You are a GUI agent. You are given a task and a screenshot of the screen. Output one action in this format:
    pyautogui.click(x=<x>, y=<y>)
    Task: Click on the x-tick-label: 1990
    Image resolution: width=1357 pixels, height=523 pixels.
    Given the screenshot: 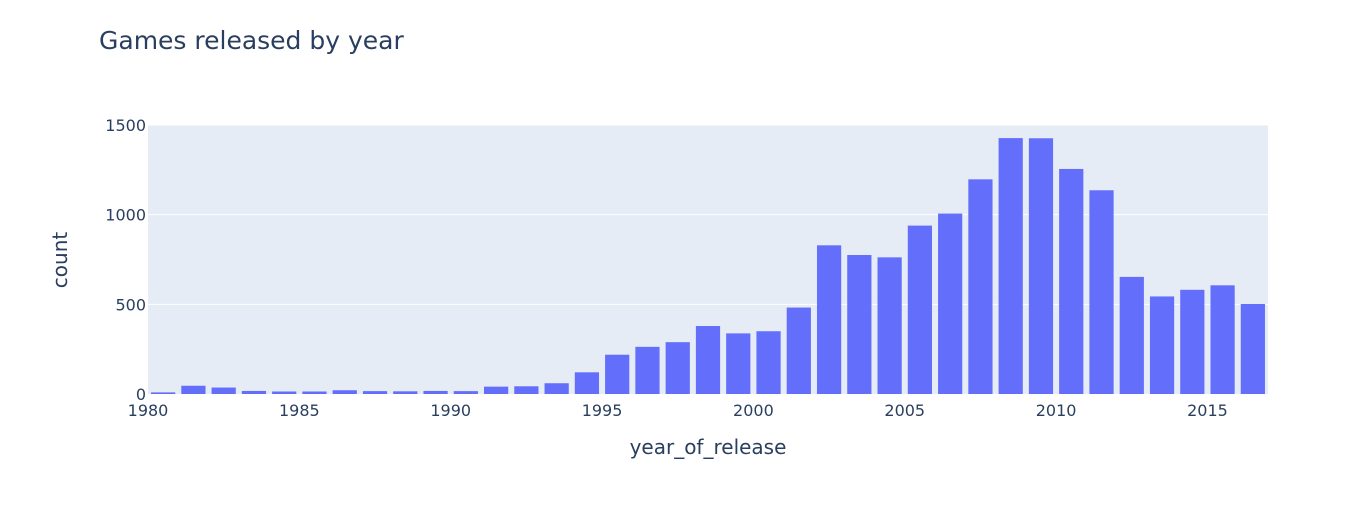 What is the action you would take?
    pyautogui.click(x=450, y=410)
    